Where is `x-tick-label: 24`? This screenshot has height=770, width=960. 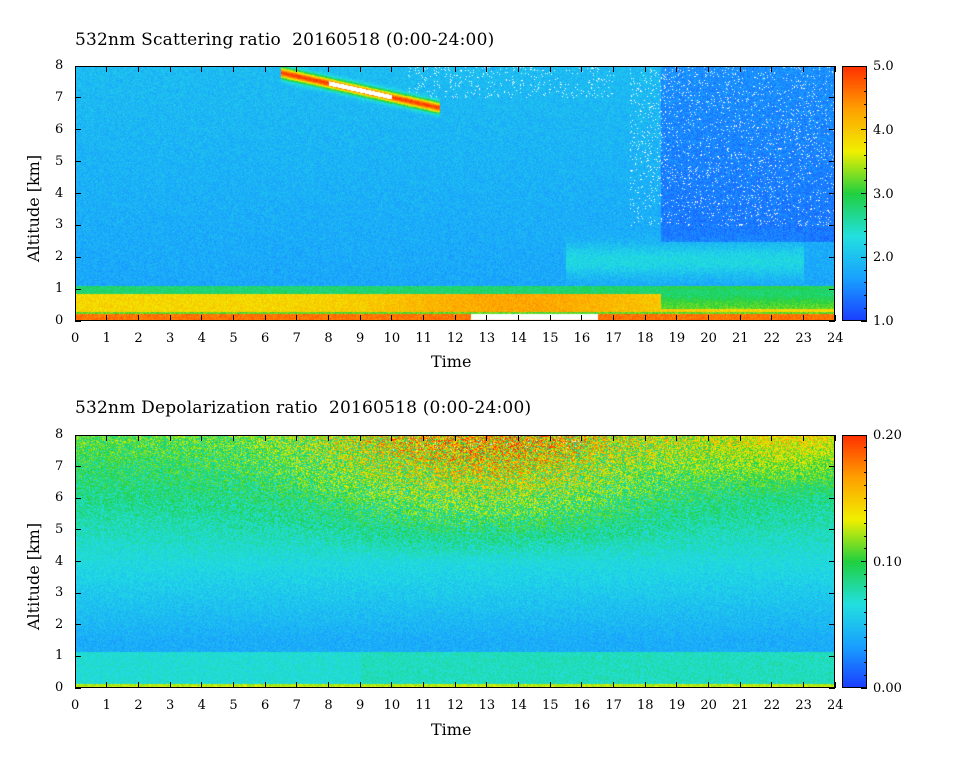 x-tick-label: 24 is located at coordinates (835, 705).